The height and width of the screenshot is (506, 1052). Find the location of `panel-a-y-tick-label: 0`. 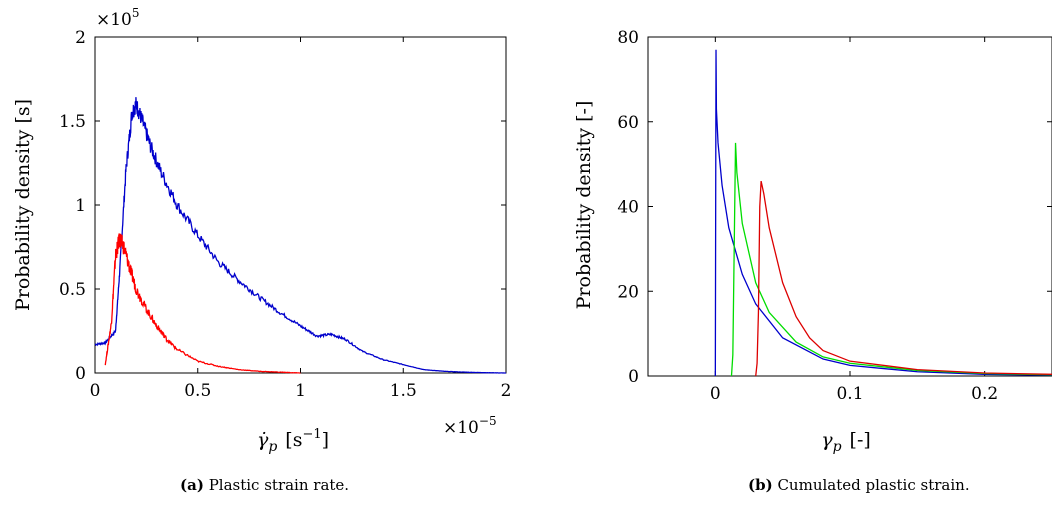

panel-a-y-tick-label: 0 is located at coordinates (80, 374).